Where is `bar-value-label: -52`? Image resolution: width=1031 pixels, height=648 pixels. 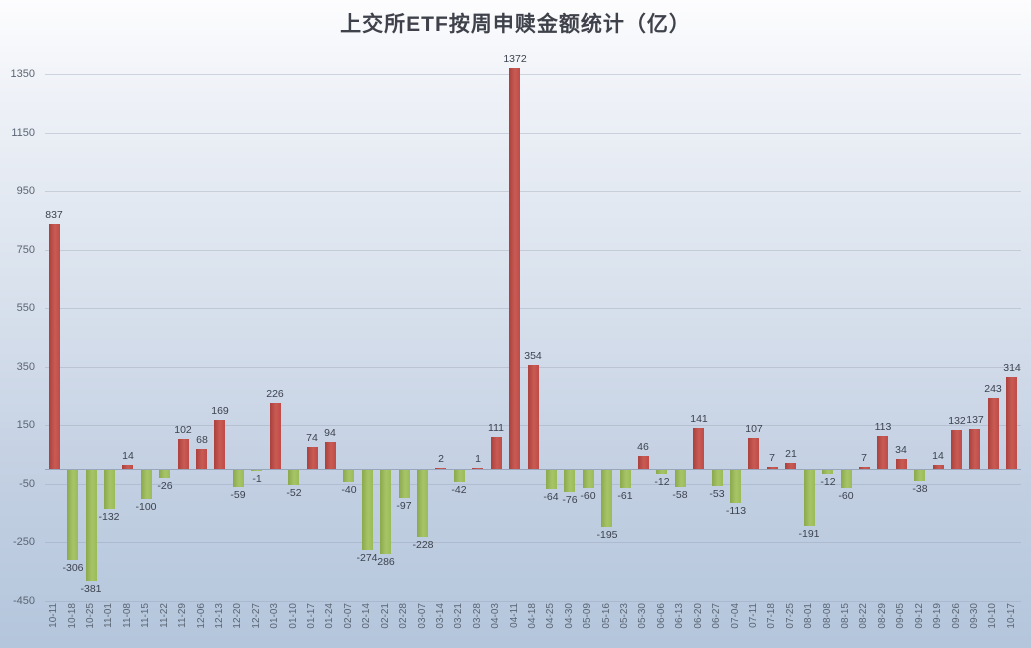
bar-value-label: -52 is located at coordinates (294, 493).